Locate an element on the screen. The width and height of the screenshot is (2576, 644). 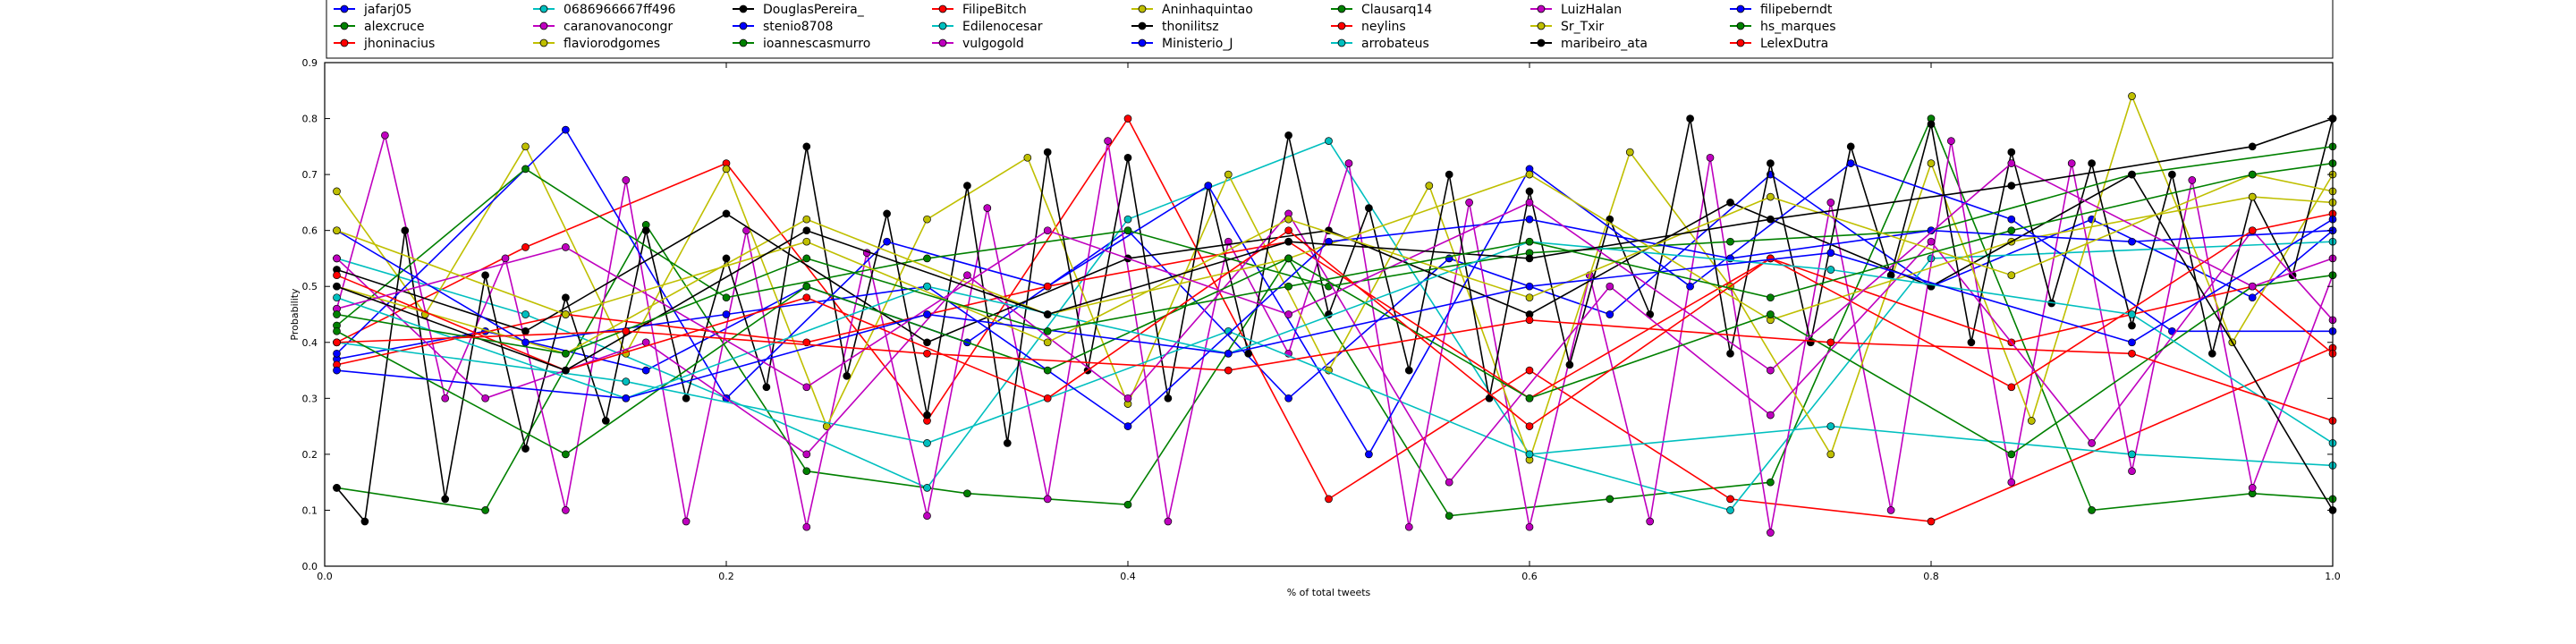
x-tick-label: 0.8 is located at coordinates (1931, 576).